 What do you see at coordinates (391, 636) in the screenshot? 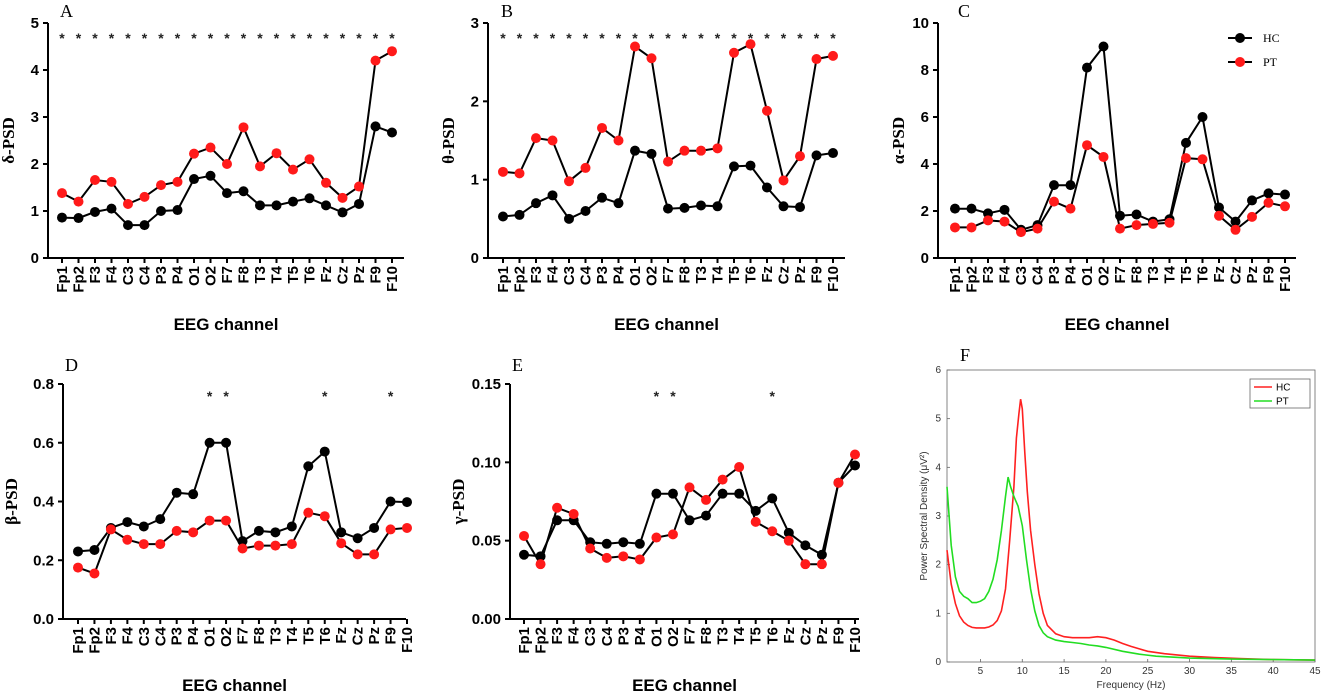
I see `x-tick-label: F9` at bounding box center [391, 636].